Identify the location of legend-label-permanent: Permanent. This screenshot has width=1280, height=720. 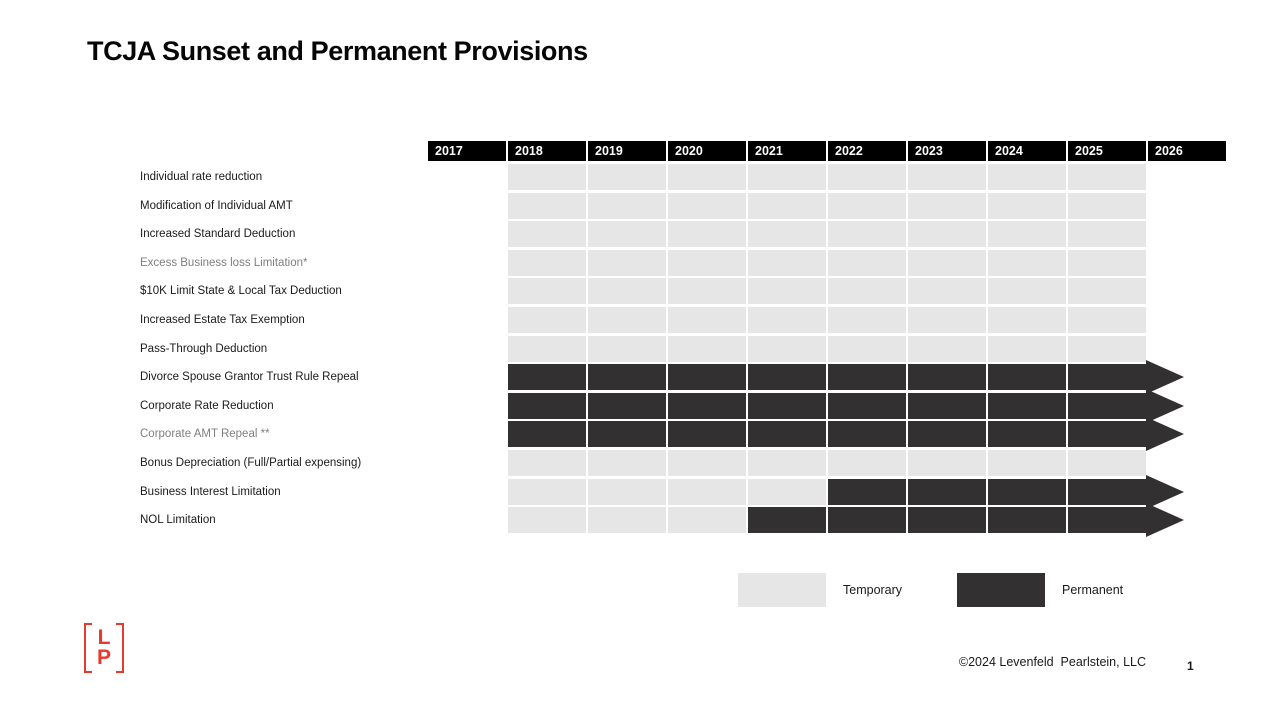
(1093, 590).